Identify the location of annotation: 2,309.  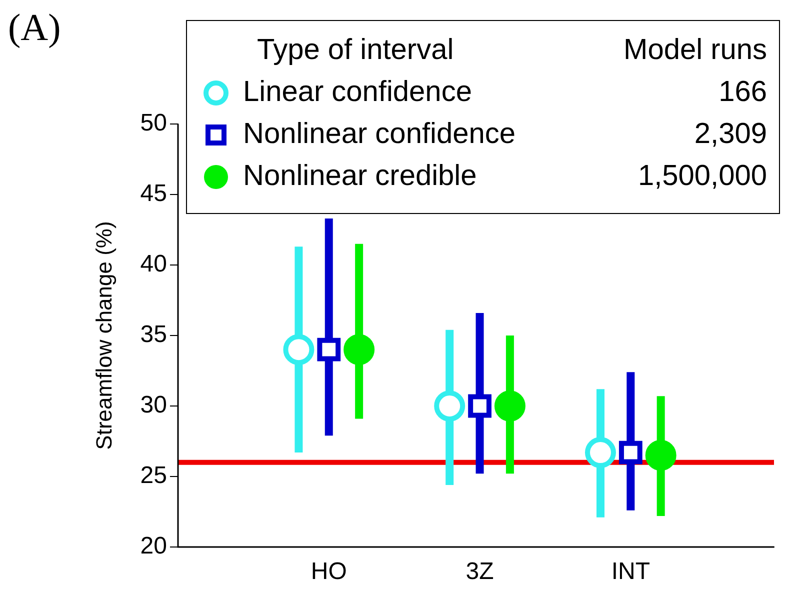
(730, 134).